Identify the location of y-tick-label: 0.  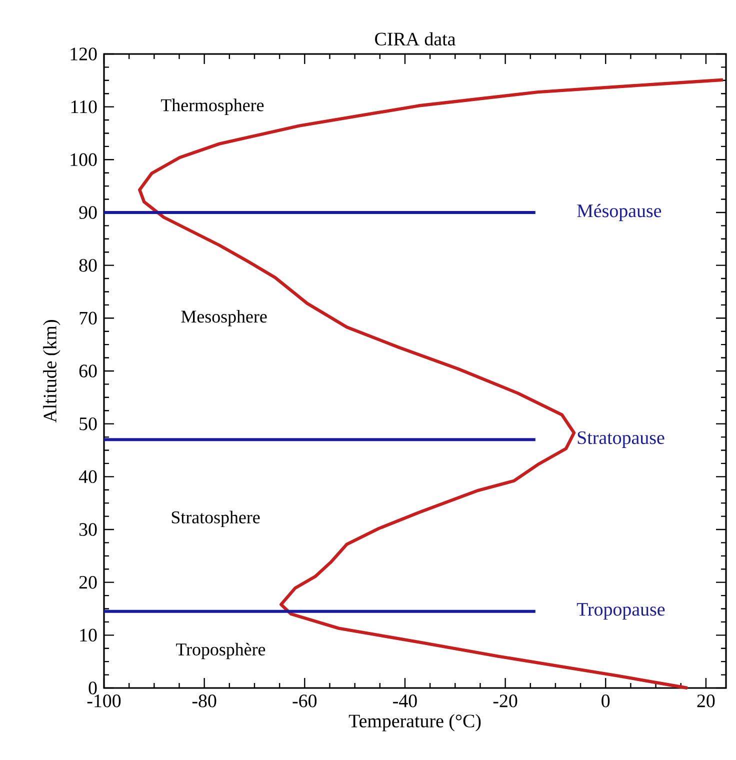
(92, 688).